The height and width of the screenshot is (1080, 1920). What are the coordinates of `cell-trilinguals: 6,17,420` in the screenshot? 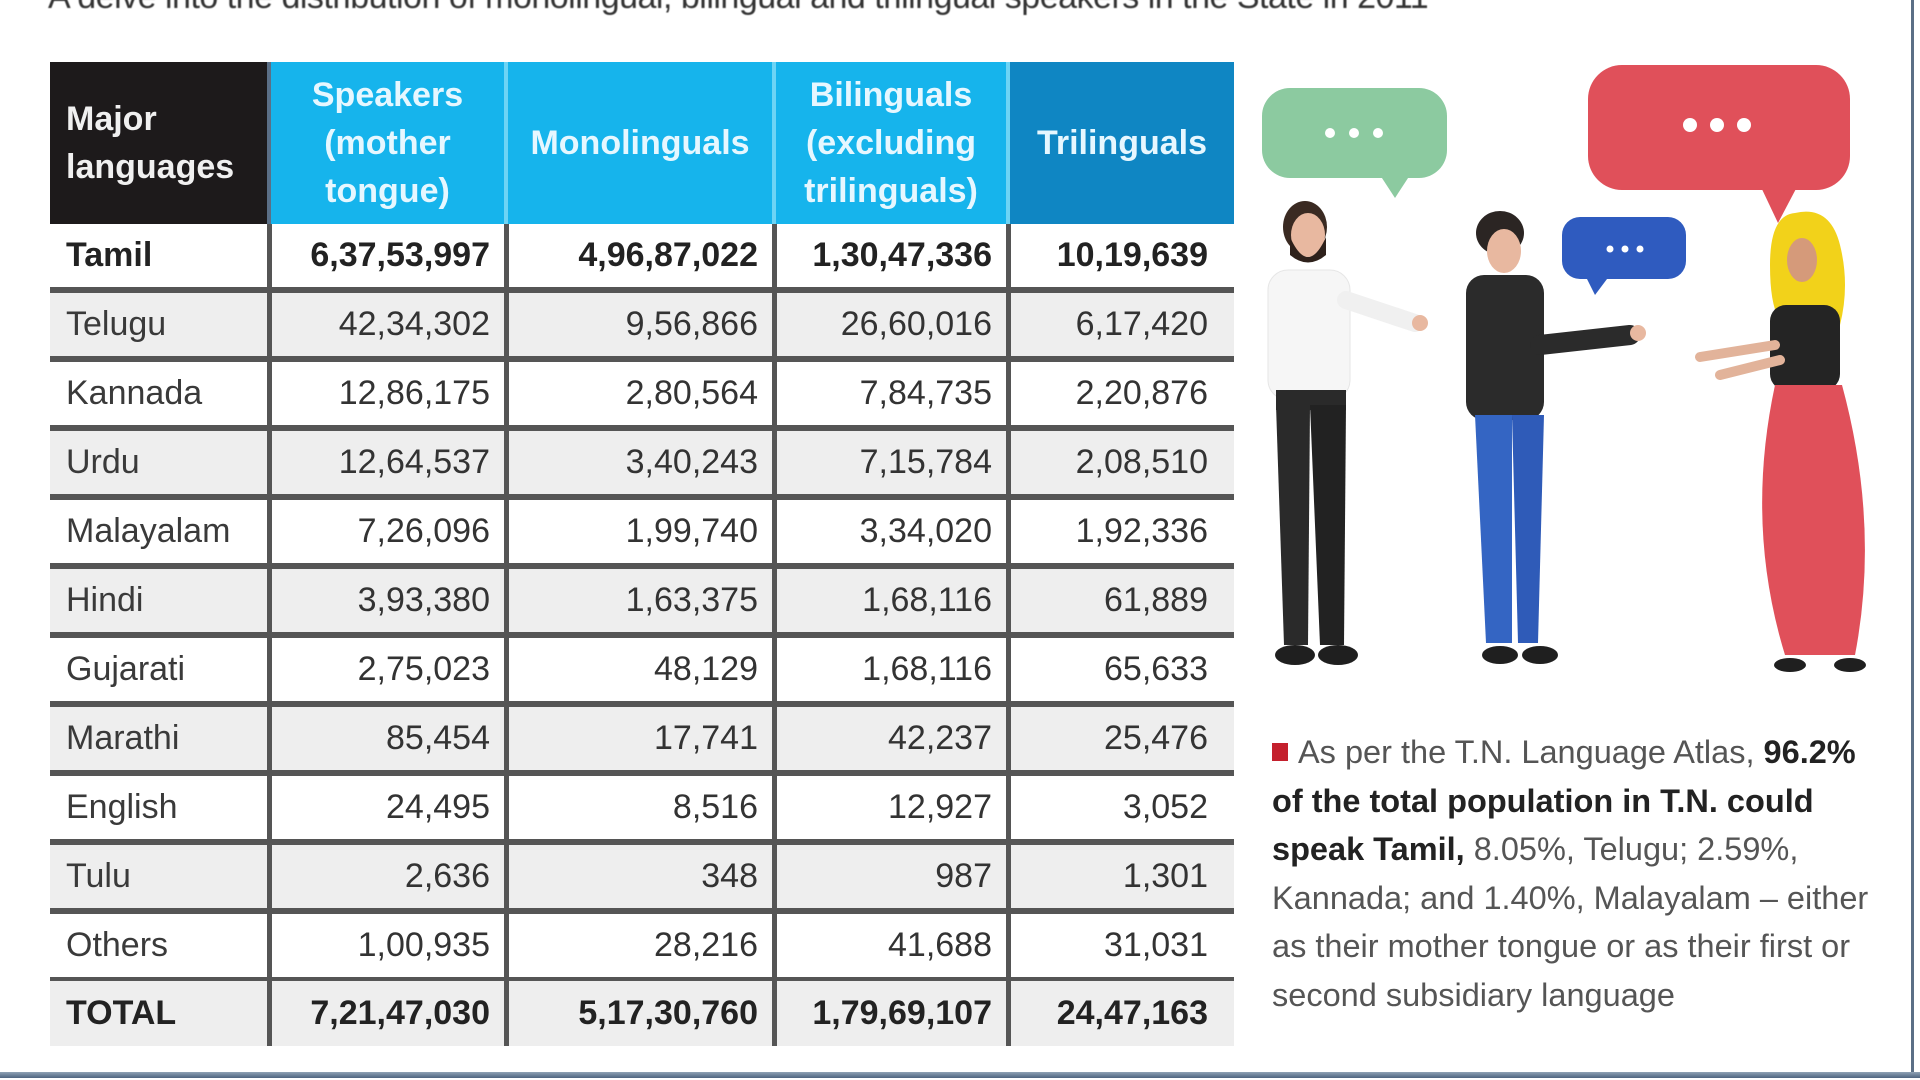 It's located at (1120, 324).